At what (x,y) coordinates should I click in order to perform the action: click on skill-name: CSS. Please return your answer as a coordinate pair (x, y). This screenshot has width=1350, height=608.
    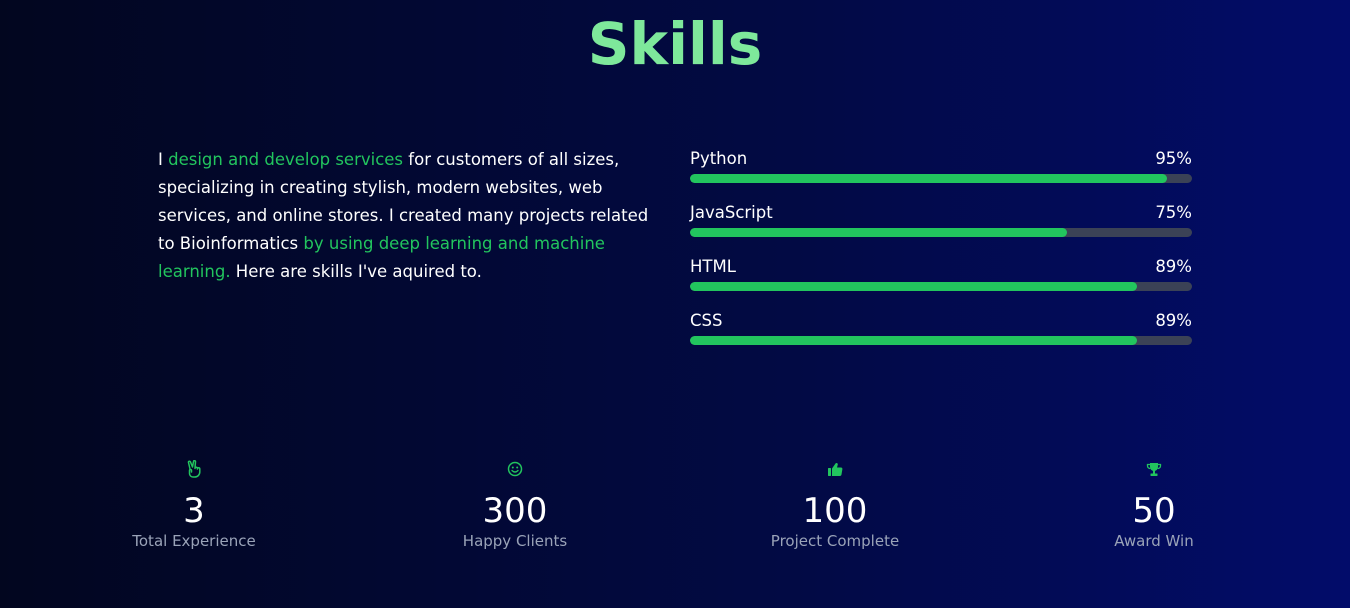
    Looking at the image, I should click on (706, 320).